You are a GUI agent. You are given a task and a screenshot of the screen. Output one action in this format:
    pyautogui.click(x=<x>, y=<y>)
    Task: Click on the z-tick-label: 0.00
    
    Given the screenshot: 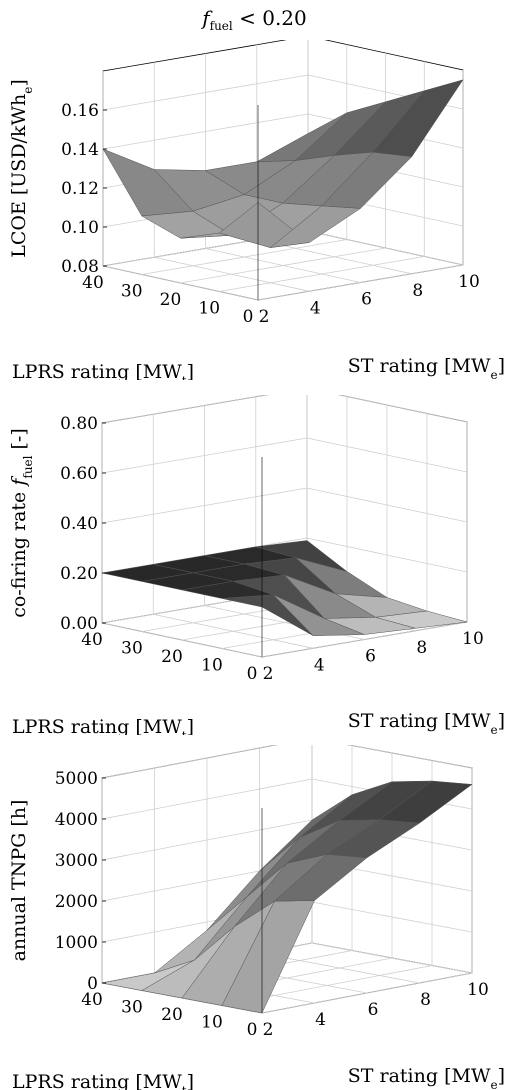 What is the action you would take?
    pyautogui.click(x=79, y=624)
    